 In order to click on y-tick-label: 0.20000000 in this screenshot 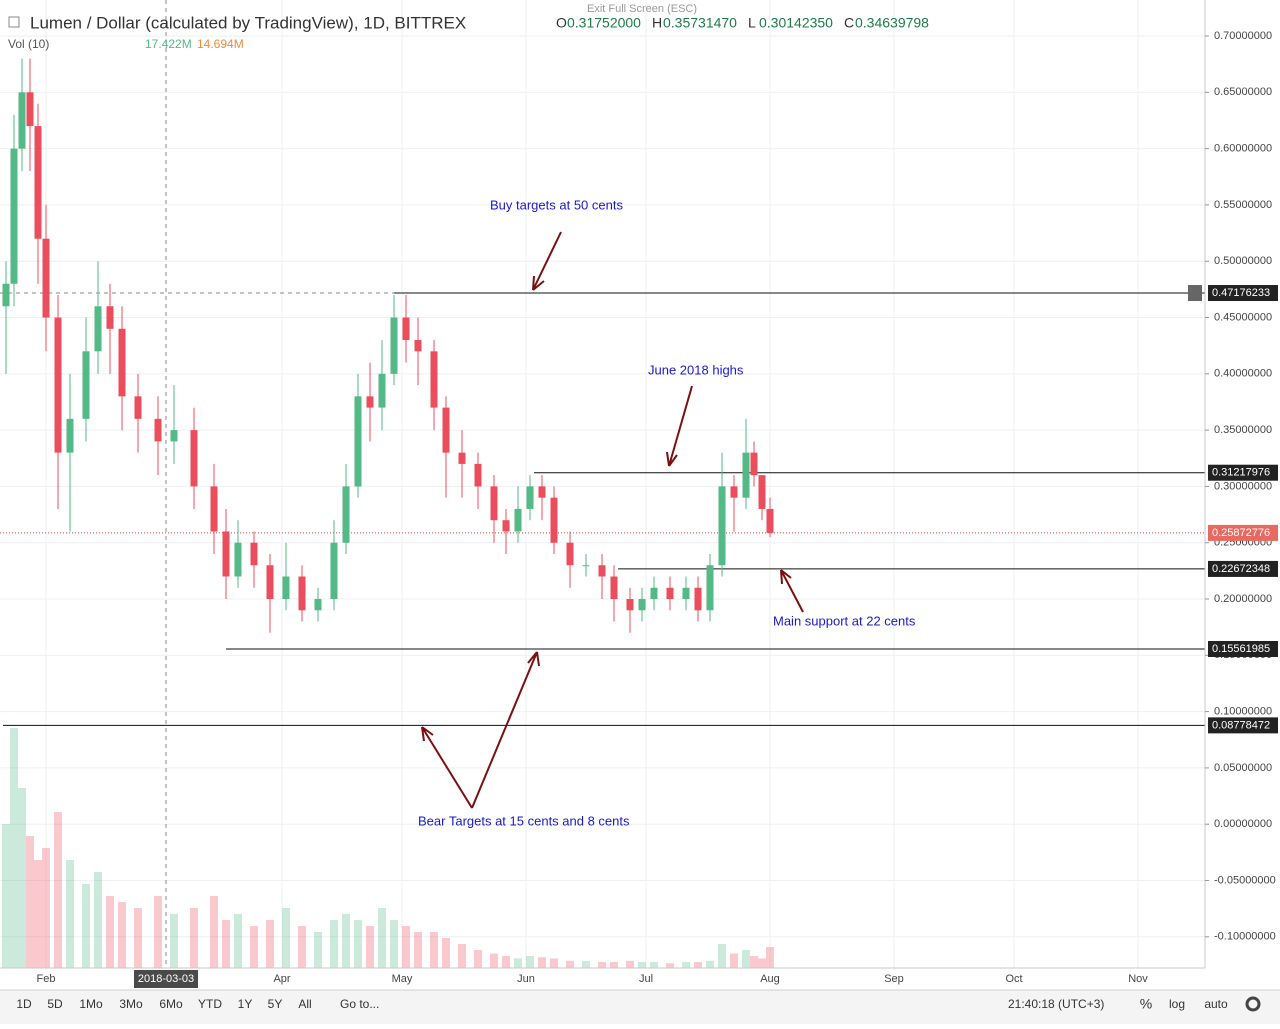, I will do `click(1243, 599)`.